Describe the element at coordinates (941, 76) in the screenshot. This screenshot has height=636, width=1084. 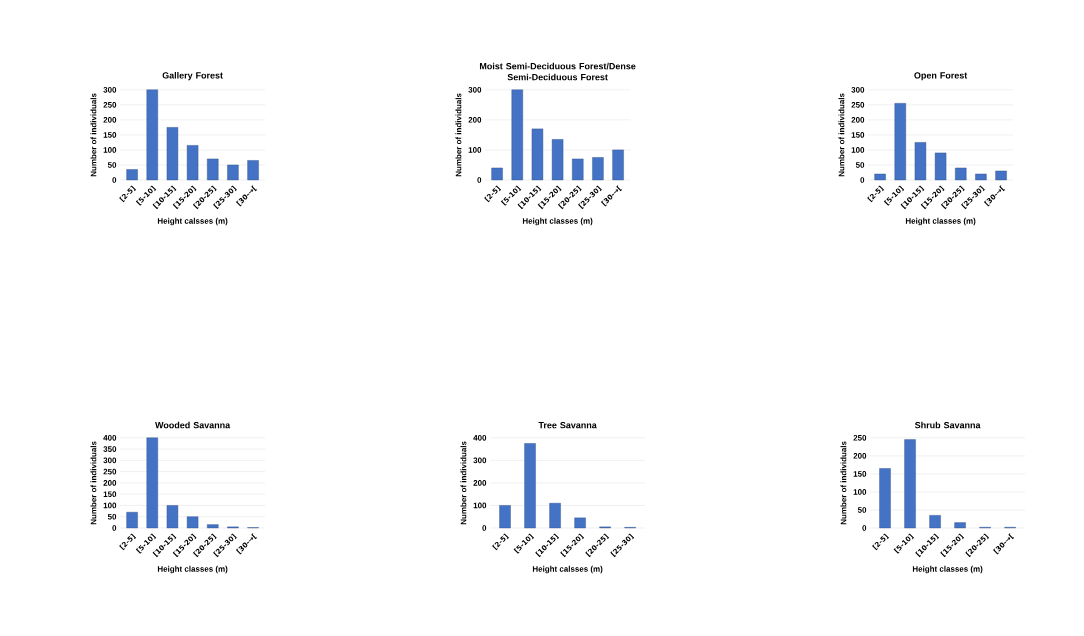
I see `chart-title: Open Forest` at that location.